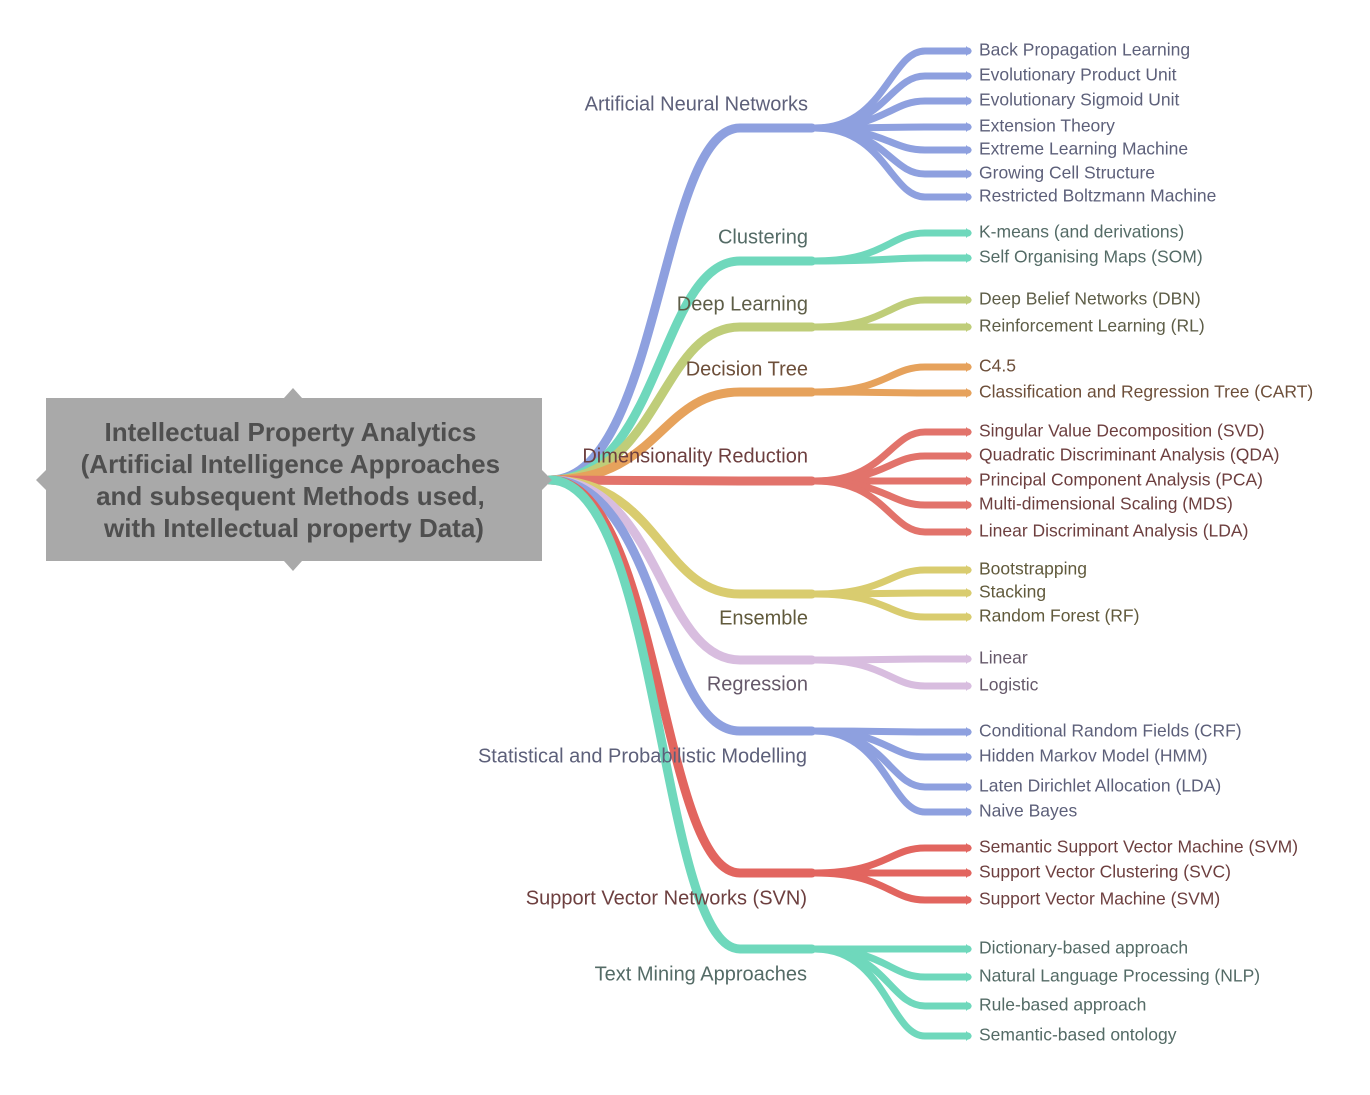  Describe the element at coordinates (681, 436) in the screenshot. I see `branch-connector-decision-tree` at that location.